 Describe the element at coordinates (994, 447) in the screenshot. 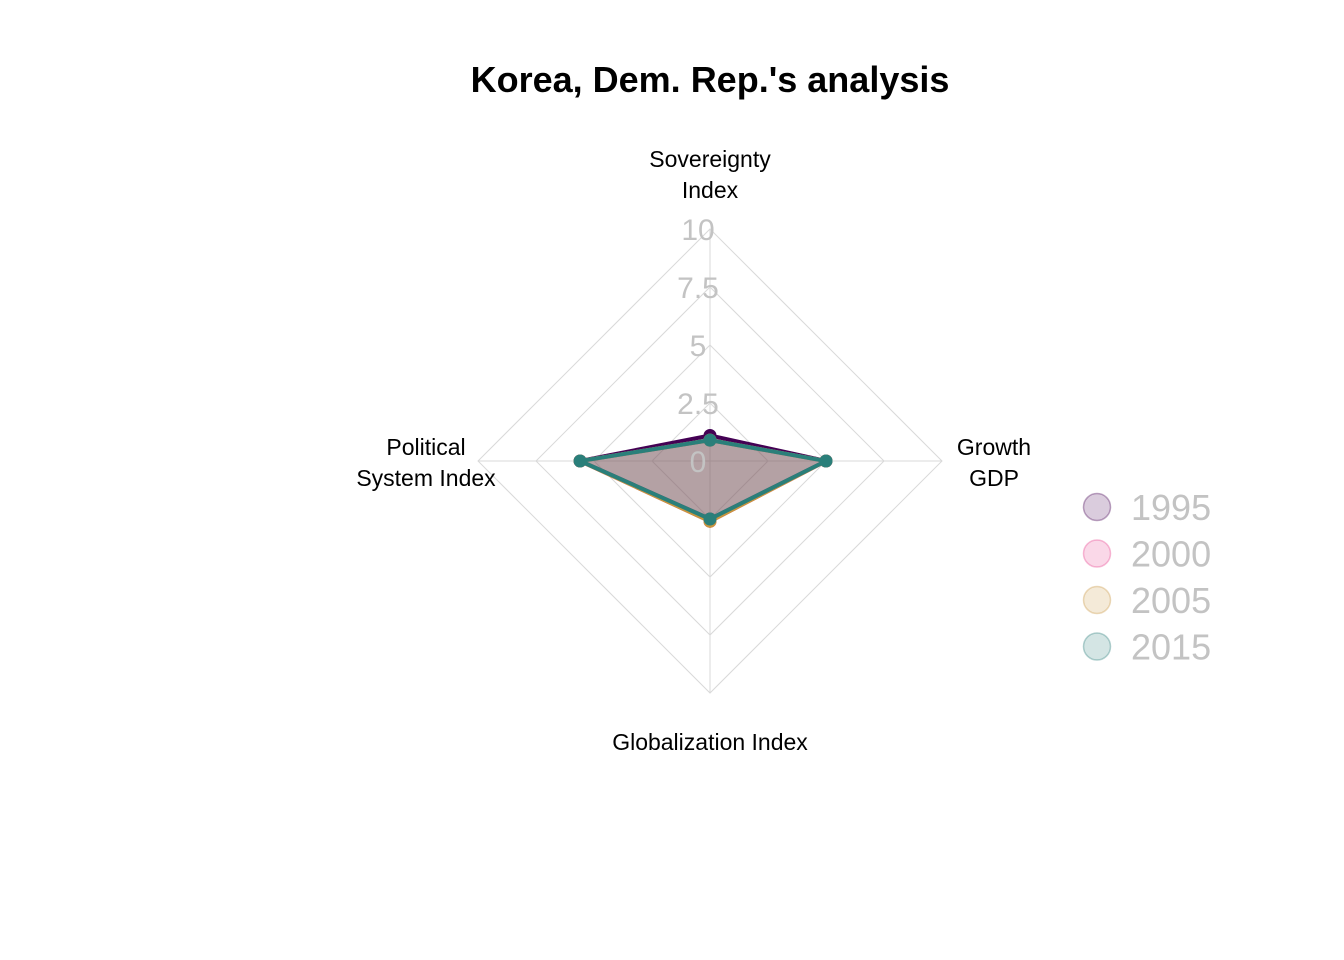

I see `axis-label-line: Growth` at that location.